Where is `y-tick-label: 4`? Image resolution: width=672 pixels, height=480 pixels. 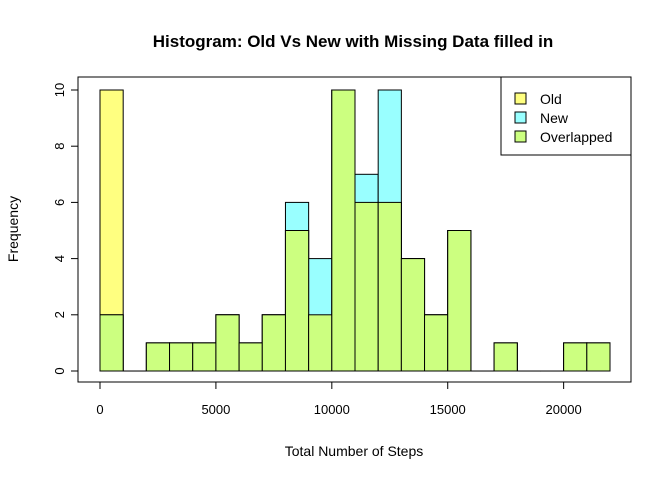
y-tick-label: 4 is located at coordinates (59, 258).